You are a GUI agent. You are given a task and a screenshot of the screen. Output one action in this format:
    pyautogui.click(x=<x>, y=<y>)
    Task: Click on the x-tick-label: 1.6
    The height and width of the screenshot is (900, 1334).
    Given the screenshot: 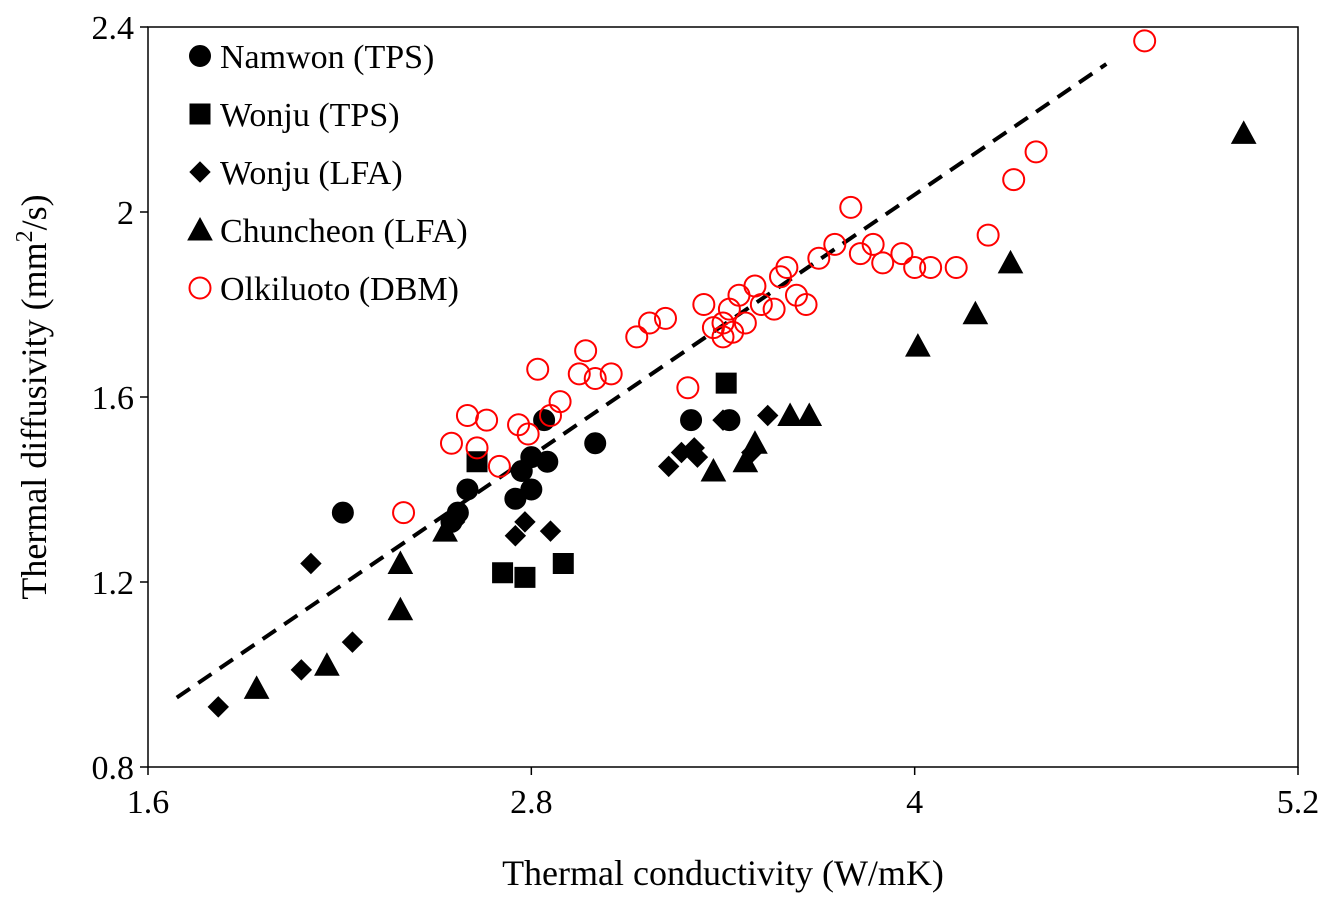 What is the action you would take?
    pyautogui.click(x=148, y=802)
    